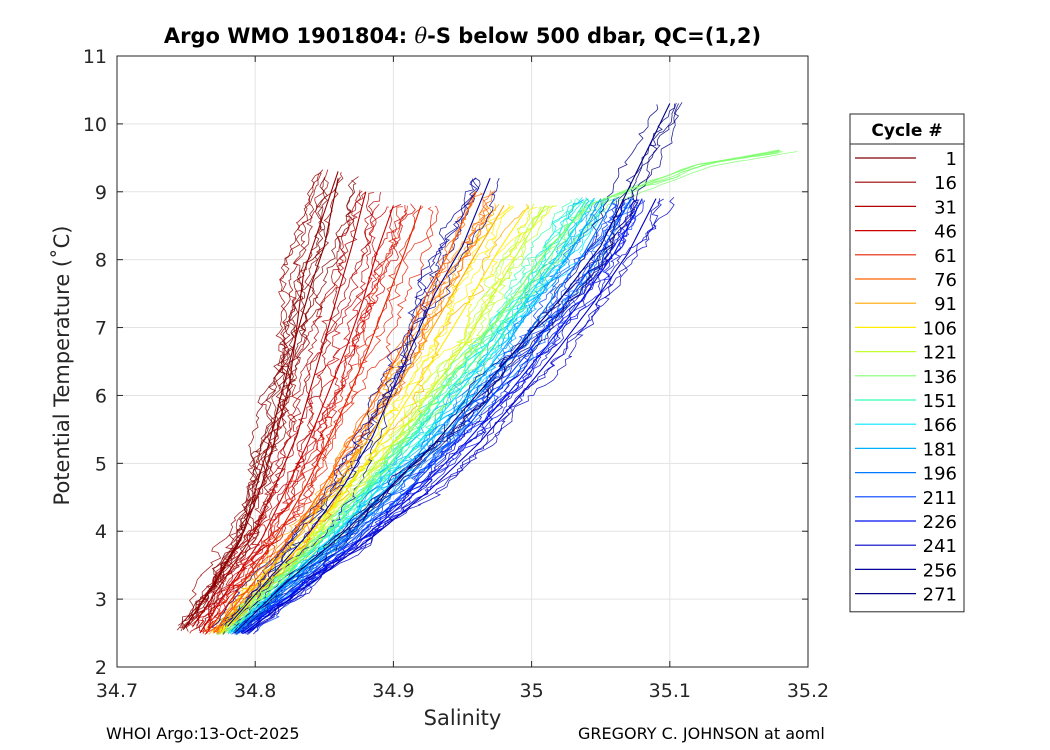  What do you see at coordinates (940, 401) in the screenshot?
I see `legend-label-cycle-151: 151` at bounding box center [940, 401].